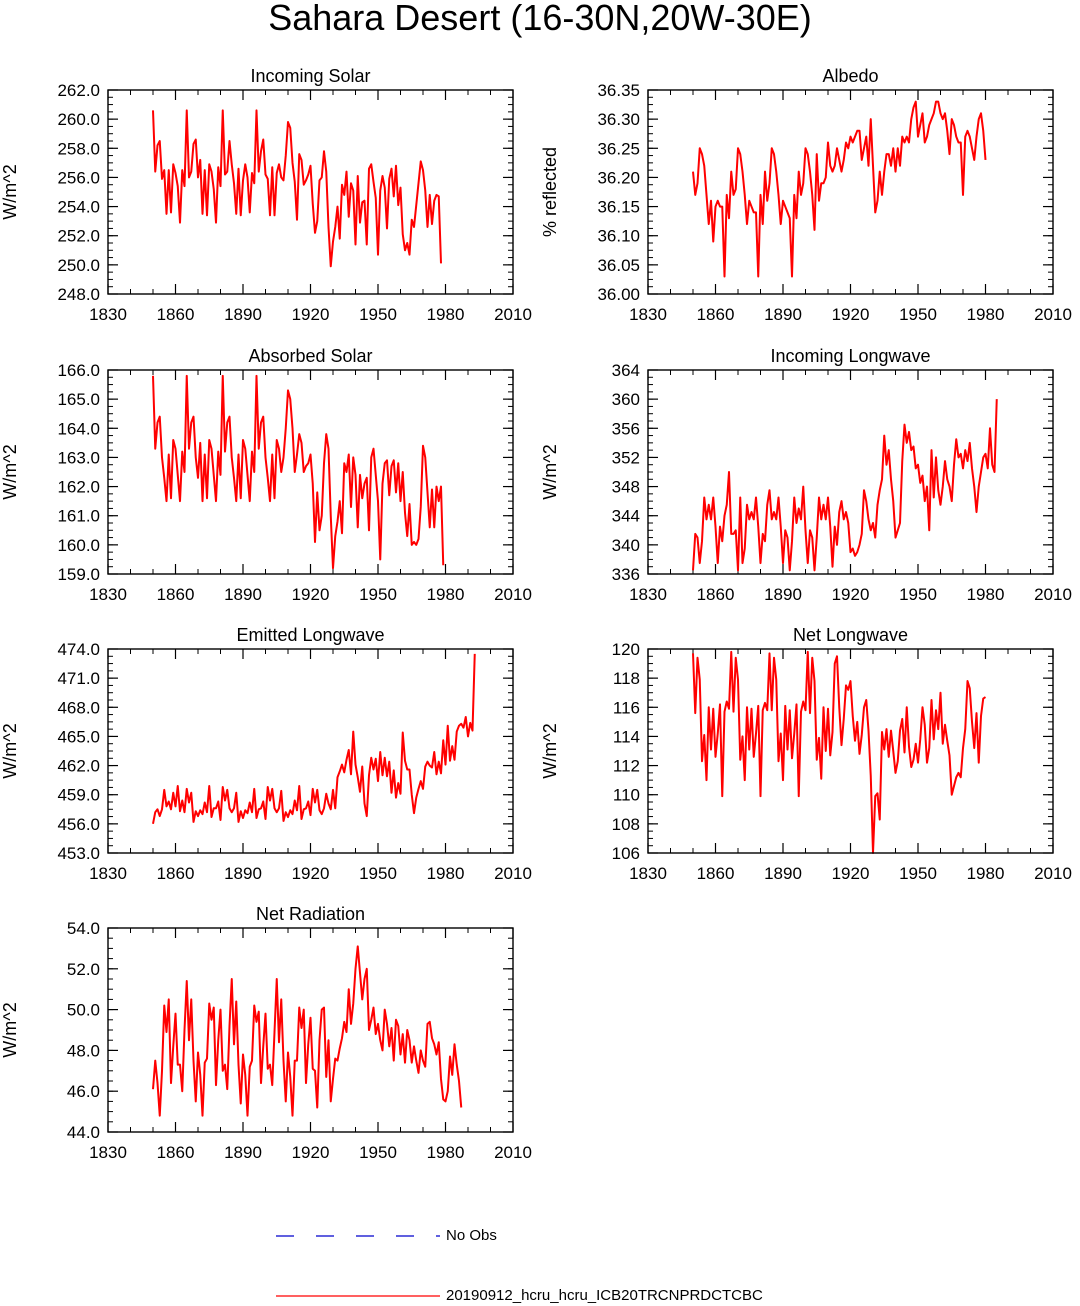 The height and width of the screenshot is (1306, 1080). I want to click on y-tick-label: 44.0, so click(83, 1132).